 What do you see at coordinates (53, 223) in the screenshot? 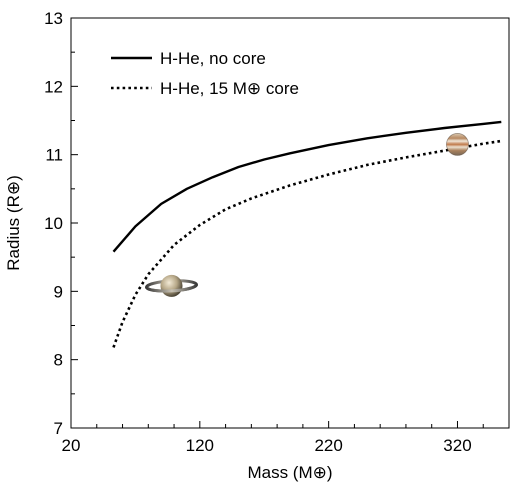
I see `y-tick-label: 10` at bounding box center [53, 223].